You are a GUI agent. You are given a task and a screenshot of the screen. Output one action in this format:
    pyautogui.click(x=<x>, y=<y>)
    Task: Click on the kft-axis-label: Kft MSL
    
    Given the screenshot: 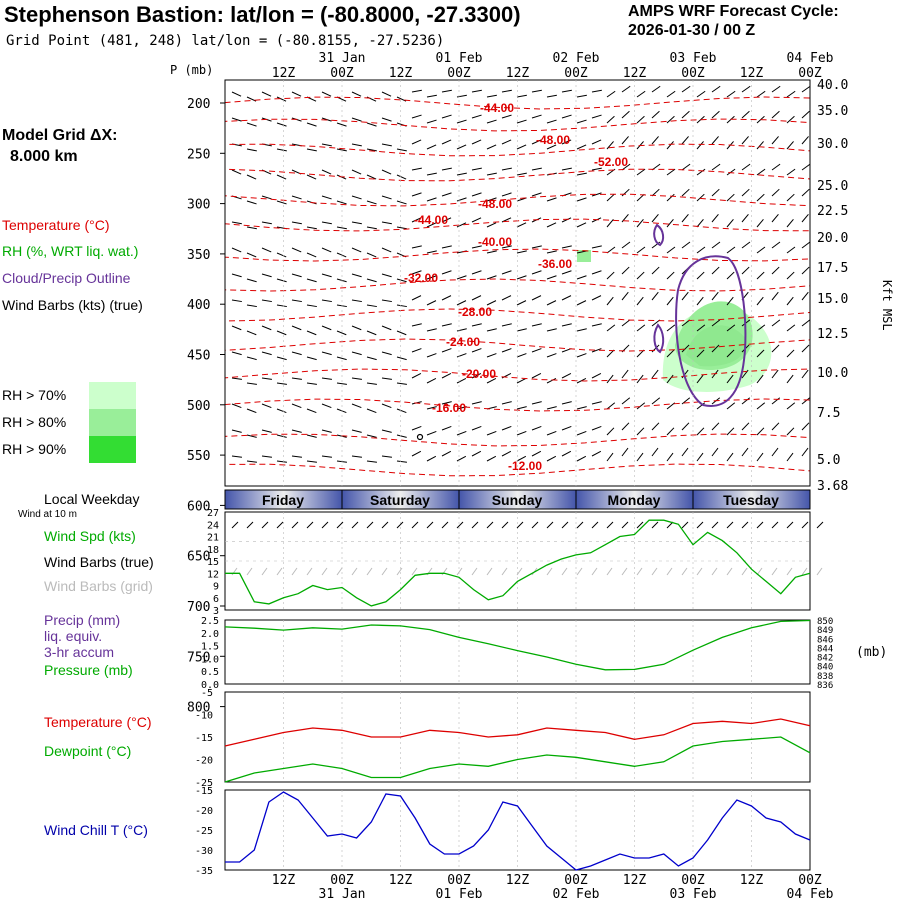 What is the action you would take?
    pyautogui.click(x=887, y=305)
    